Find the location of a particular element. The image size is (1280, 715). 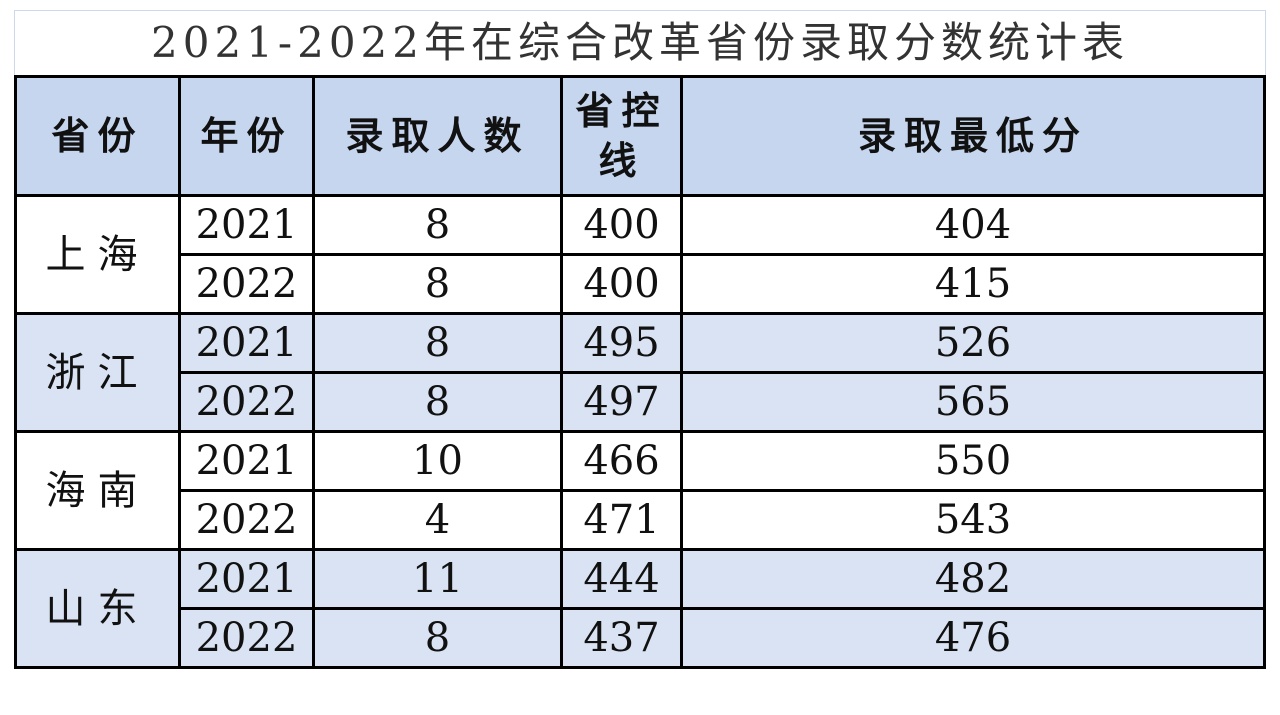

min-score-cell: 550 is located at coordinates (973, 461).